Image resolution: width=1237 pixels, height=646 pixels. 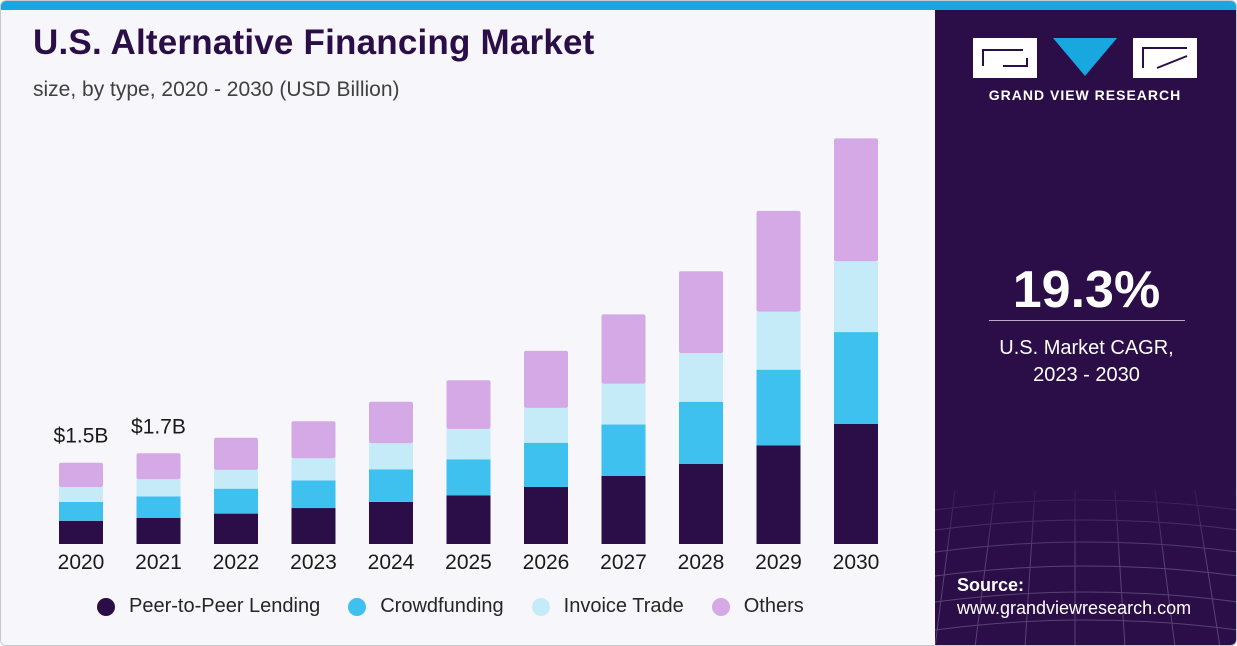 I want to click on legend-swatch-invoice-trade, so click(x=540, y=606).